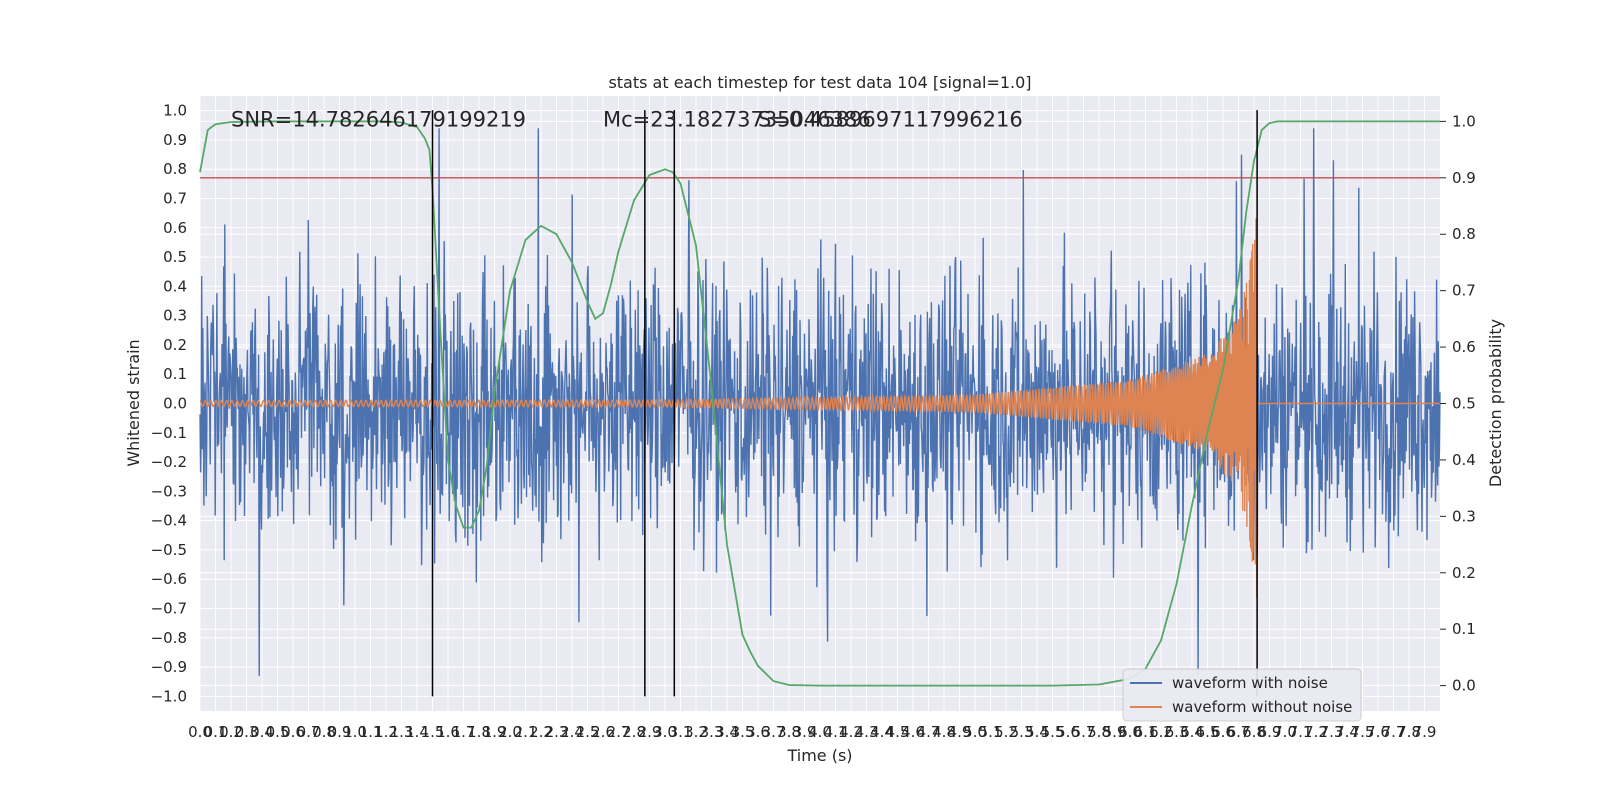  What do you see at coordinates (867, 732) in the screenshot?
I see `x-tick-label: 4.3` at bounding box center [867, 732].